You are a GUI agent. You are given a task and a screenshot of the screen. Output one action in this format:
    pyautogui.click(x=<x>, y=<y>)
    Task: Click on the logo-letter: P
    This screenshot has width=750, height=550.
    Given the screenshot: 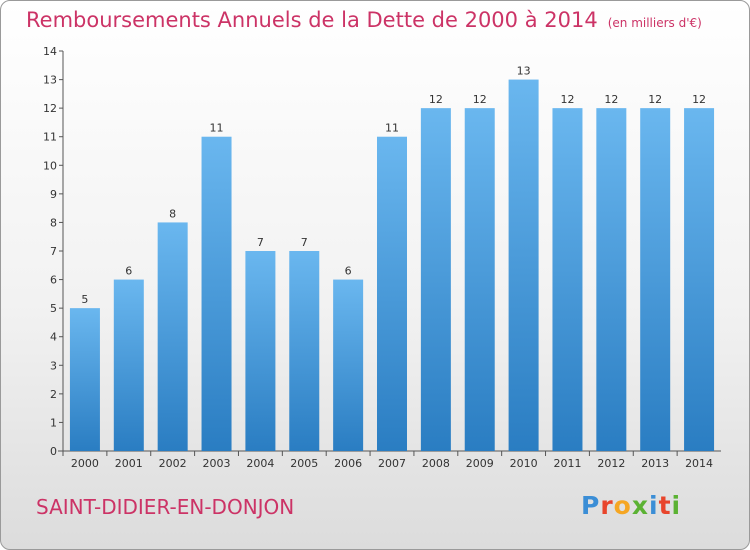 What is the action you would take?
    pyautogui.click(x=591, y=505)
    